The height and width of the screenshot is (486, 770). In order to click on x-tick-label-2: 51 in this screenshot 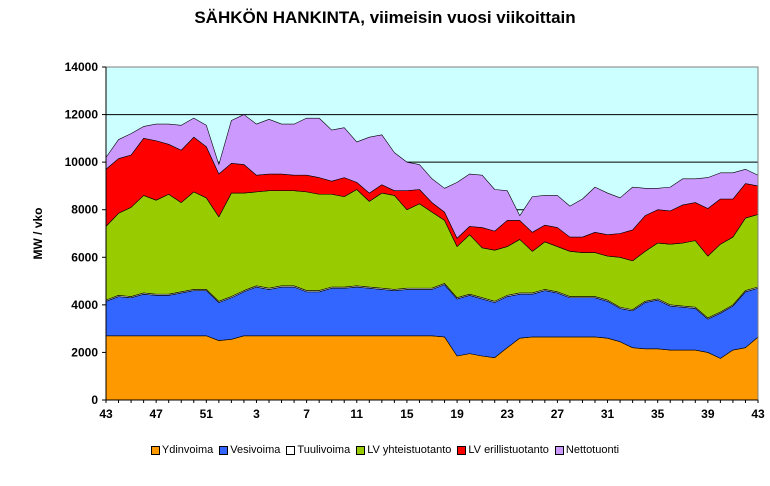, I will do `click(207, 414)`.